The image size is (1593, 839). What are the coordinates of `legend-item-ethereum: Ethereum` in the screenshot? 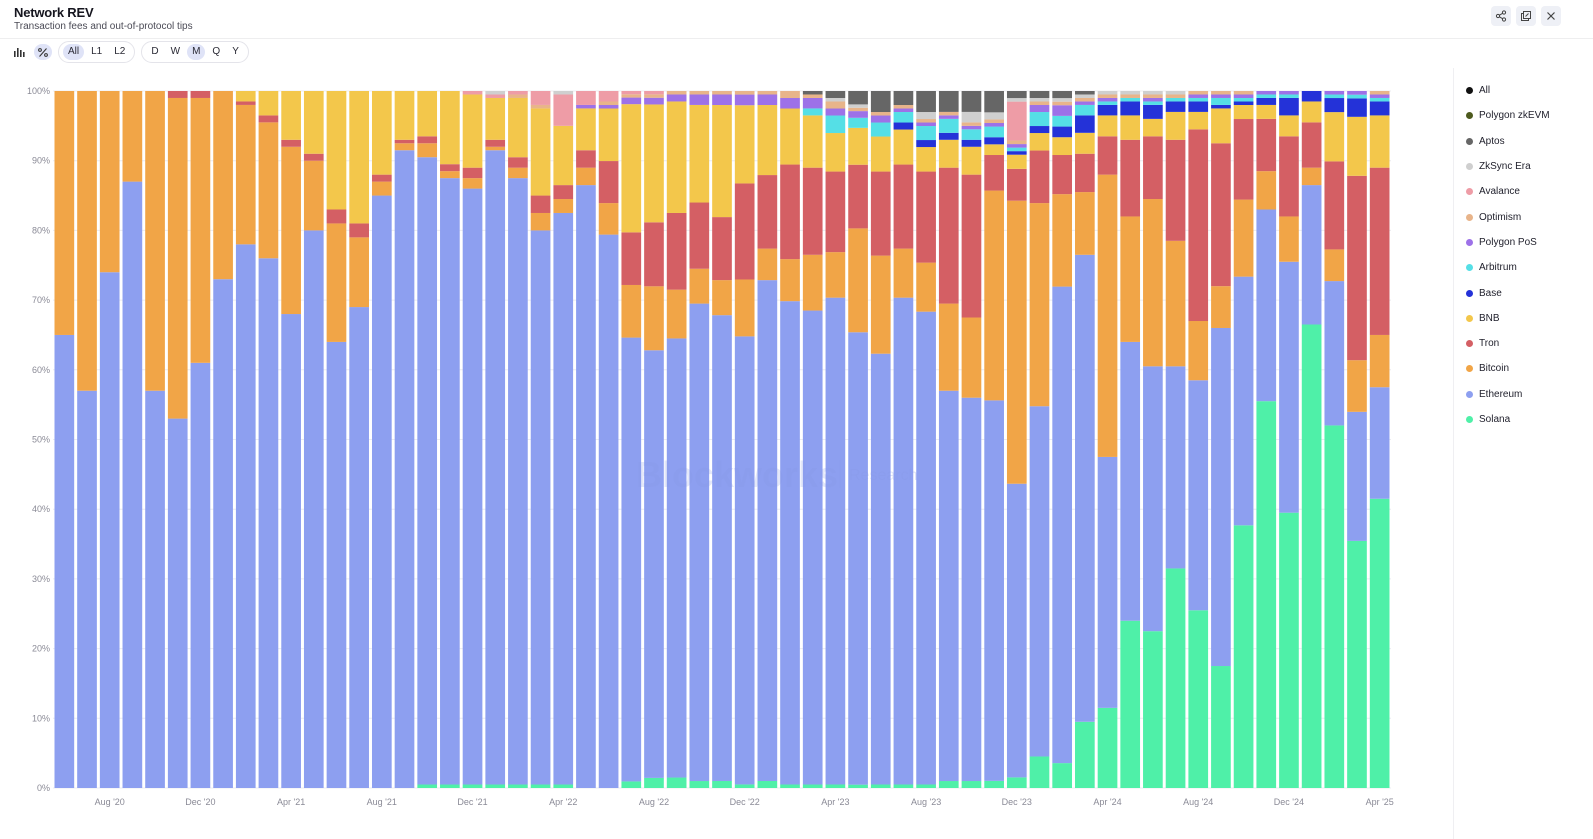 It's located at (1526, 394).